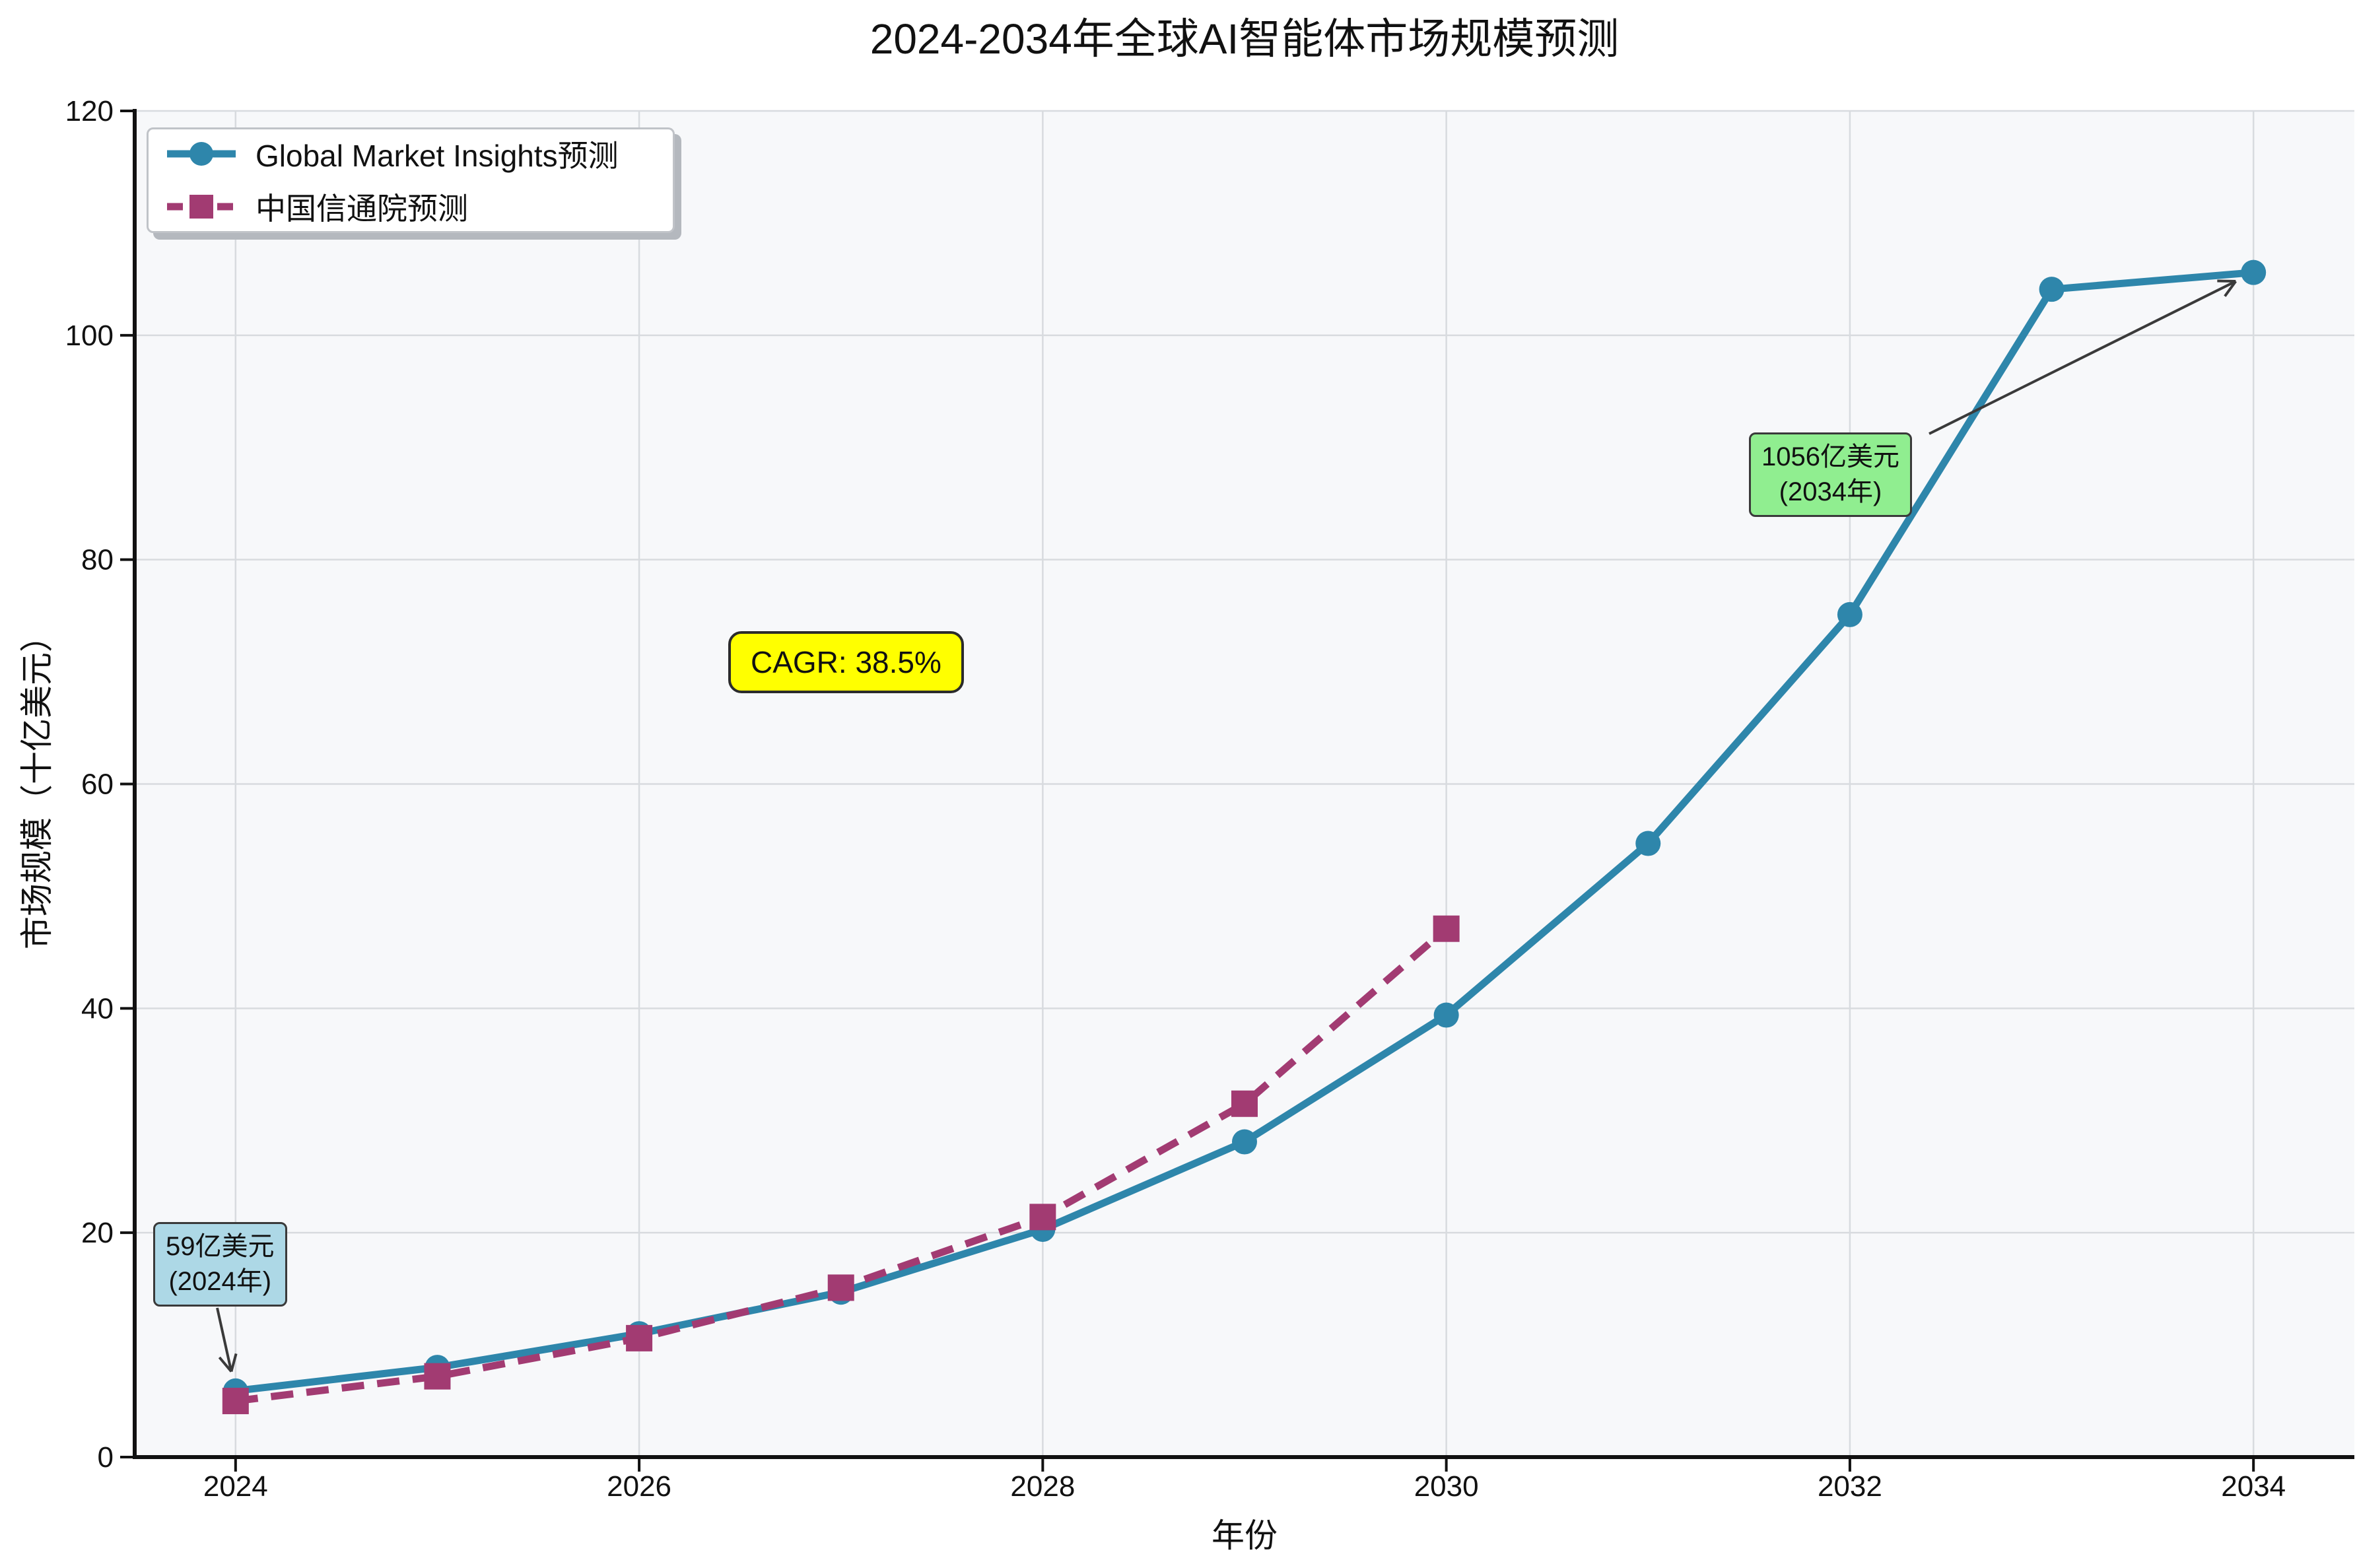 This screenshot has height=1568, width=2357. What do you see at coordinates (2253, 1486) in the screenshot?
I see `x-tick-label: 2034` at bounding box center [2253, 1486].